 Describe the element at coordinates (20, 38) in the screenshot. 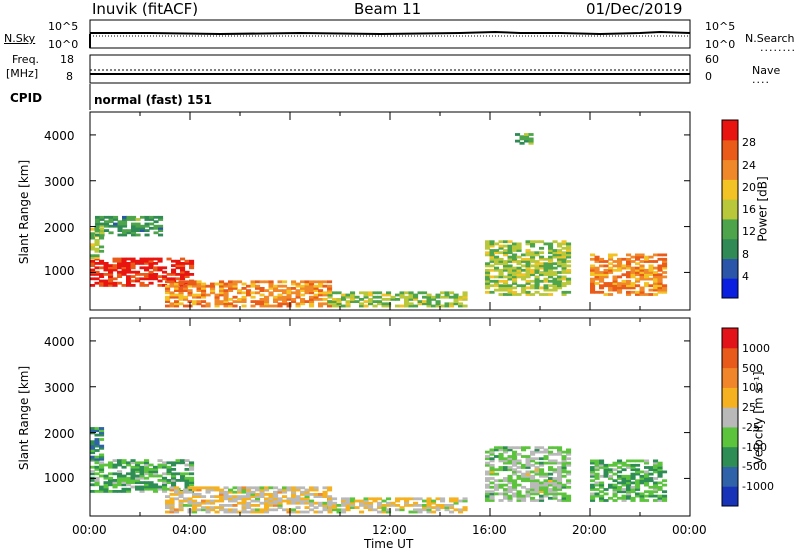

I see `nsky-label: N.Sky` at that location.